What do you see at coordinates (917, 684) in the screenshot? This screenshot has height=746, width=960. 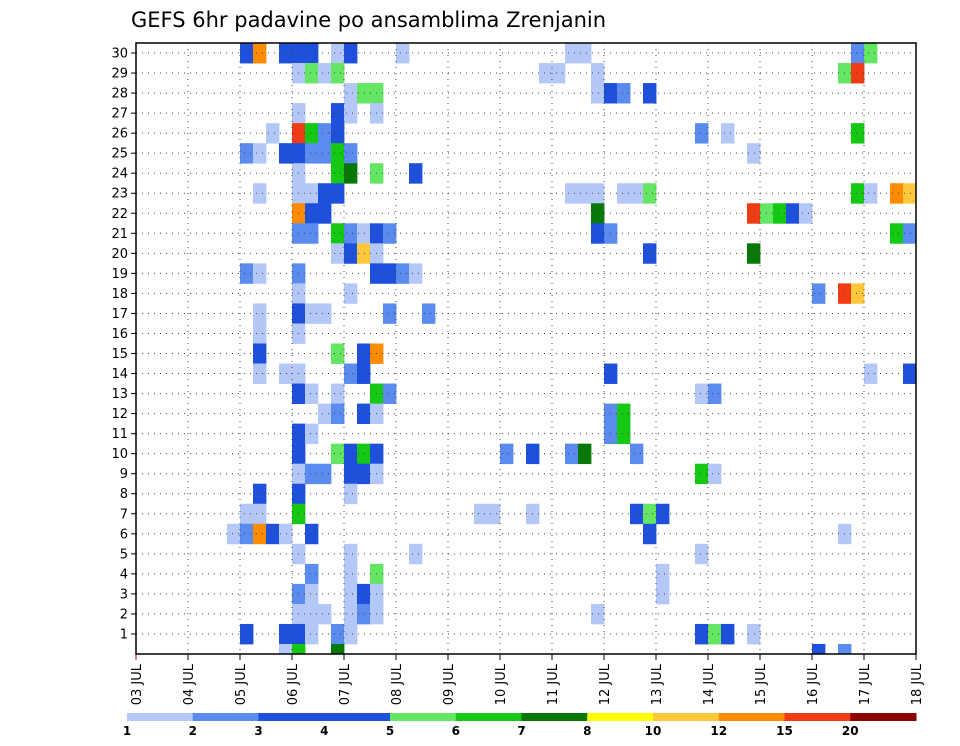 I see `x-tick-label: 18 JUL` at bounding box center [917, 684].